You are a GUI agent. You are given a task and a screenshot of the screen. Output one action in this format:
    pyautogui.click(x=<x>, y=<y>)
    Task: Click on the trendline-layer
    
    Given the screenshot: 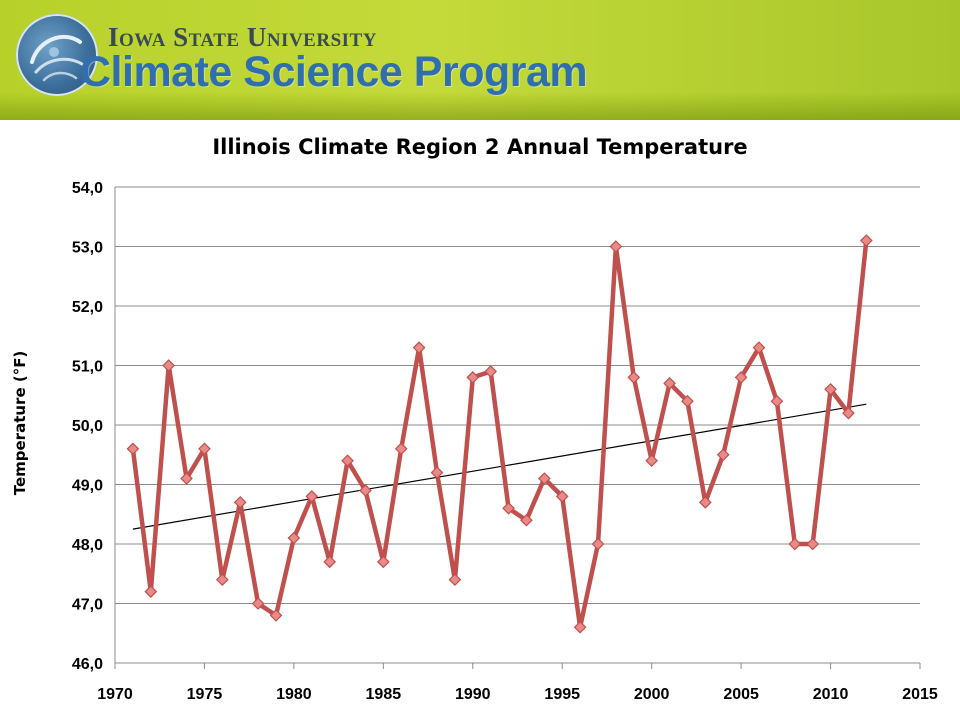 What is the action you would take?
    pyautogui.click(x=499, y=466)
    